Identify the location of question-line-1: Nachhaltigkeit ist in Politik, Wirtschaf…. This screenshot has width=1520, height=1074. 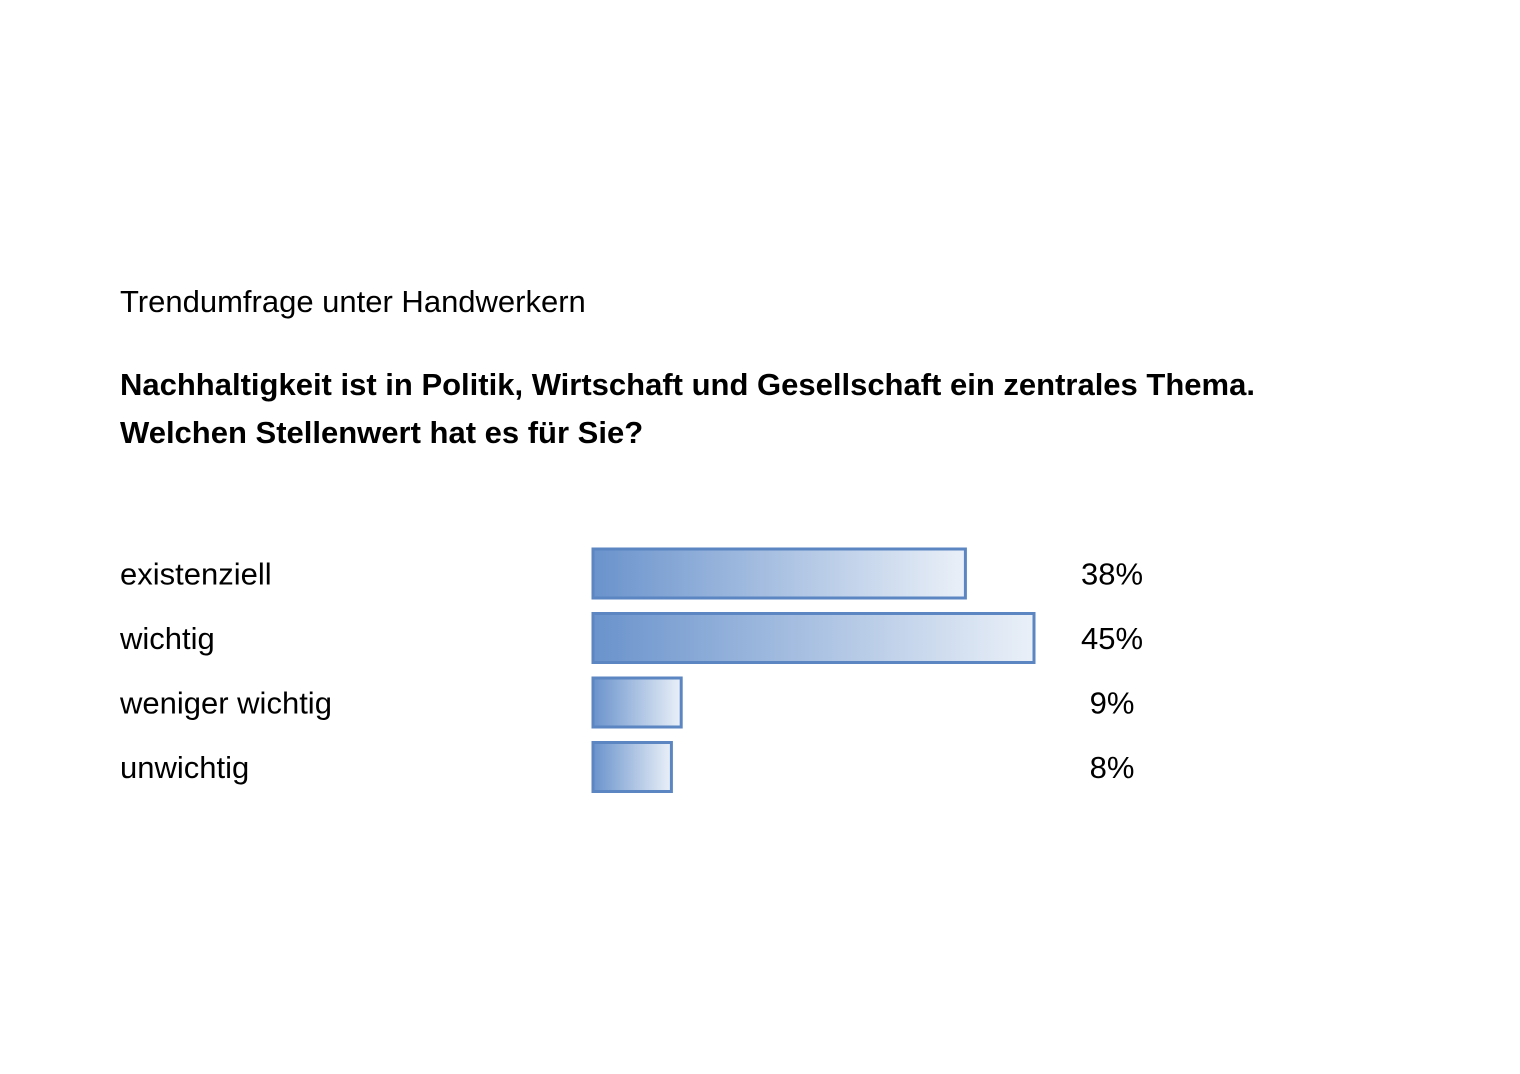
(687, 384).